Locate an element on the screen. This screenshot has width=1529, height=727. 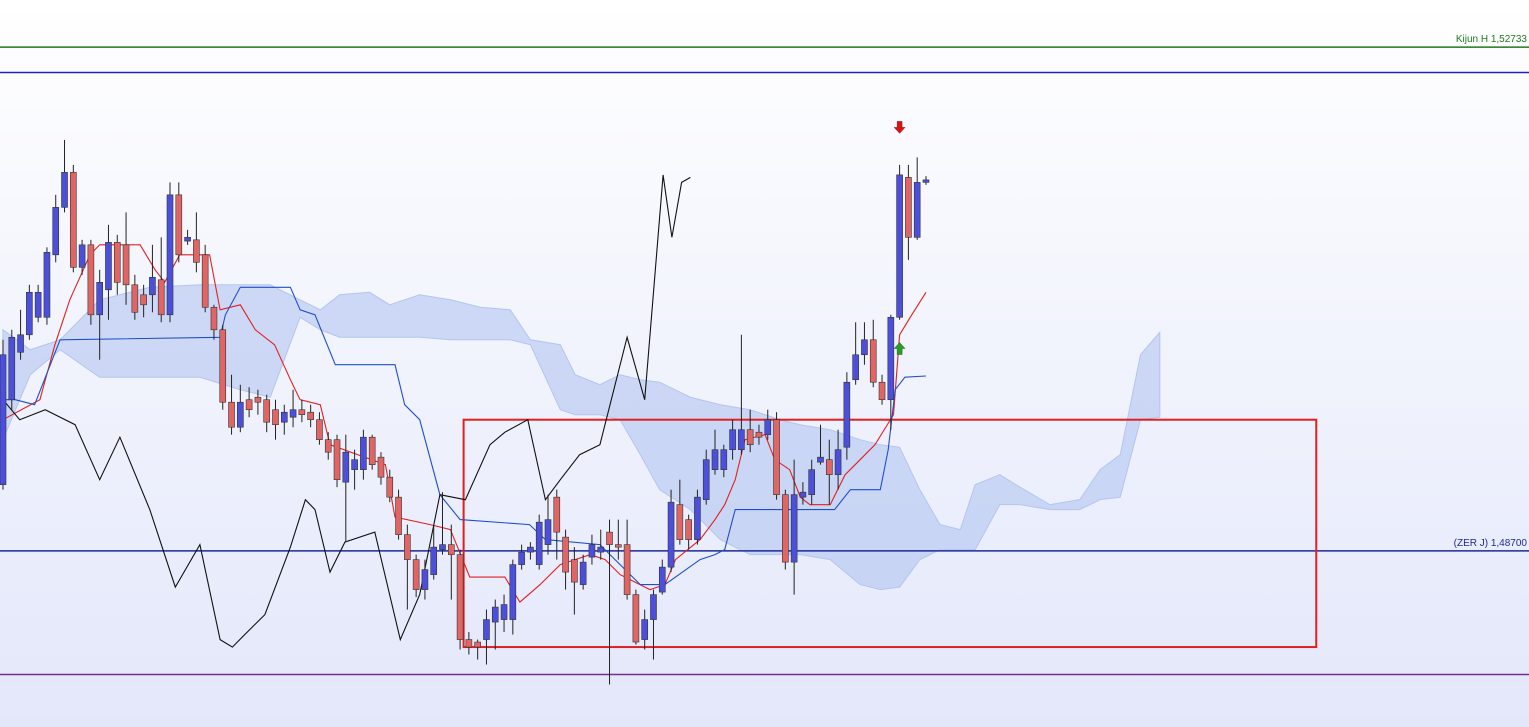
level-label: Kijun H 1,52733 is located at coordinates (1492, 39).